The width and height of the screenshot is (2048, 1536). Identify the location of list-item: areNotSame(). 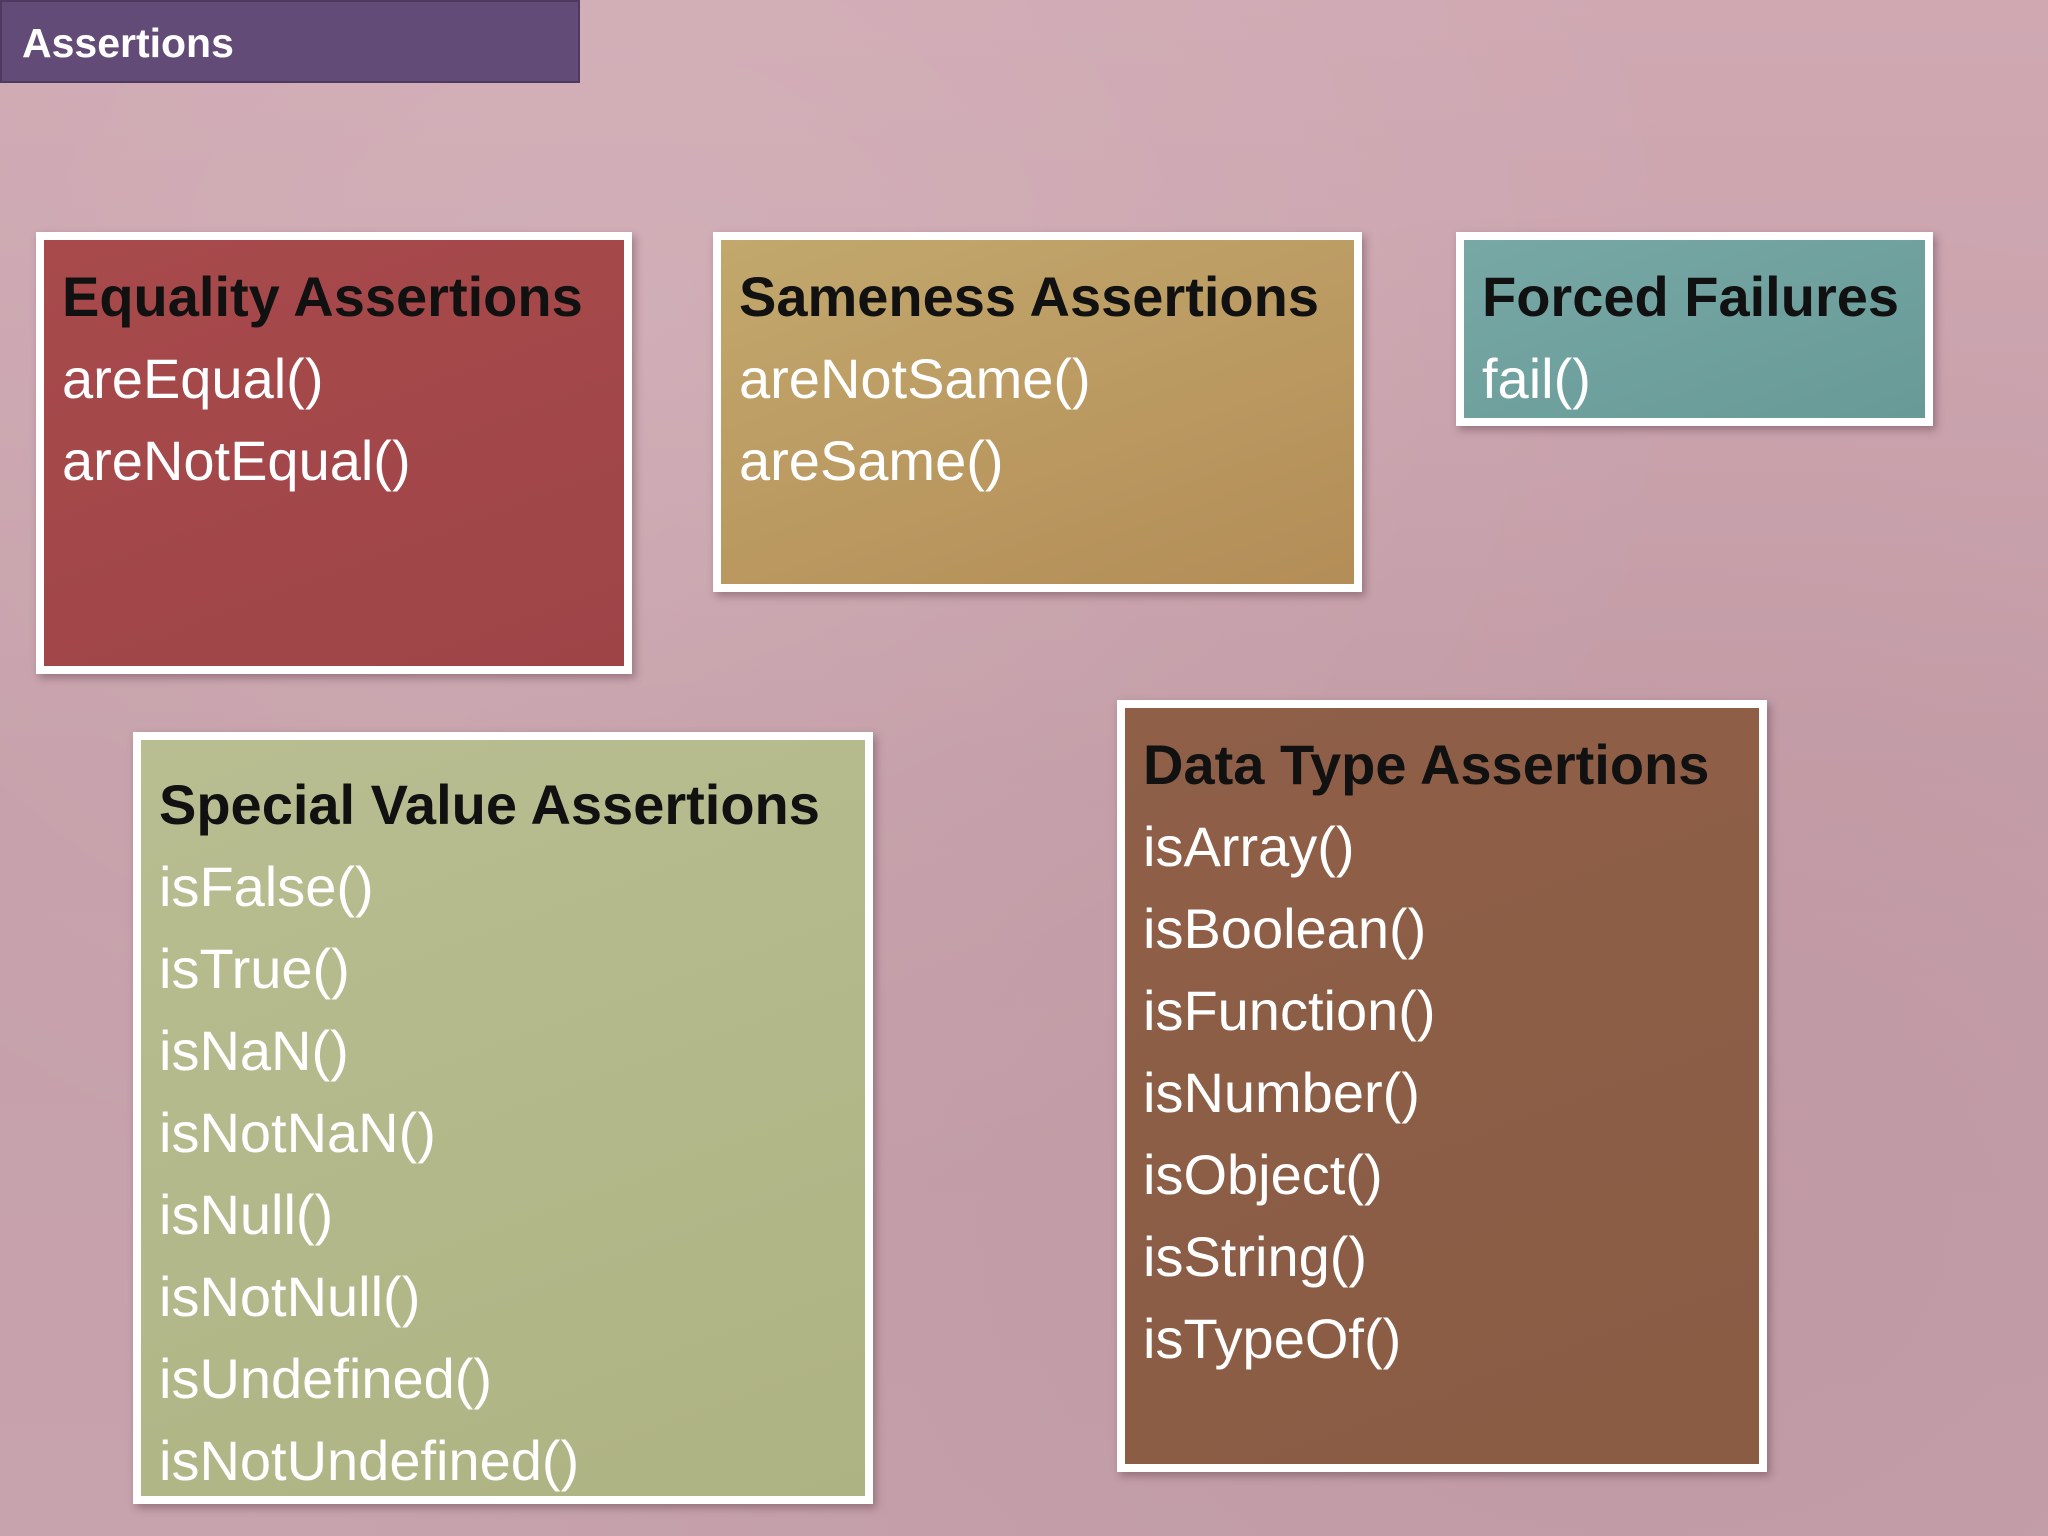
(915, 378).